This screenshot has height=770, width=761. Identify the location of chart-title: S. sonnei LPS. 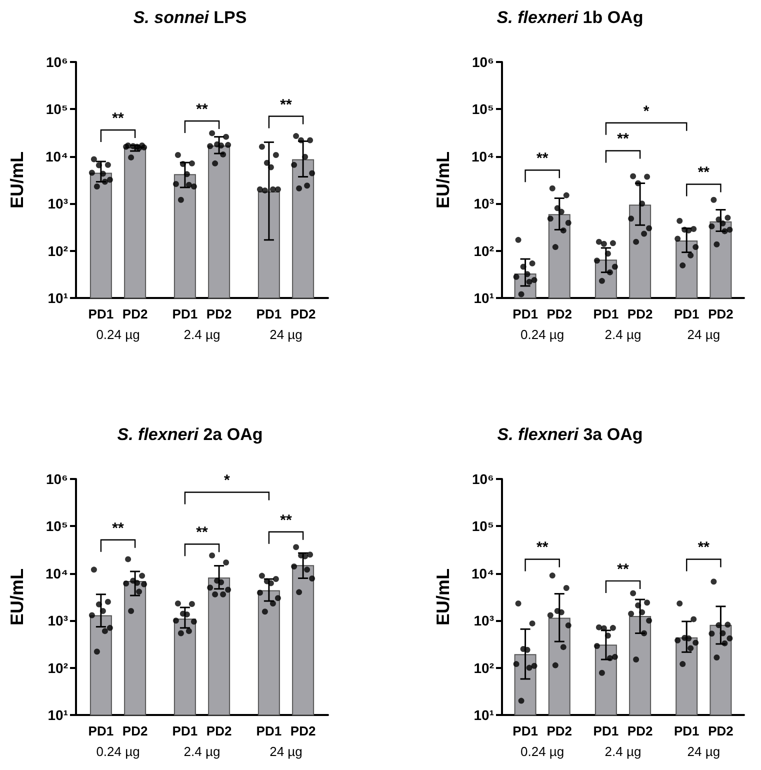
(190, 17).